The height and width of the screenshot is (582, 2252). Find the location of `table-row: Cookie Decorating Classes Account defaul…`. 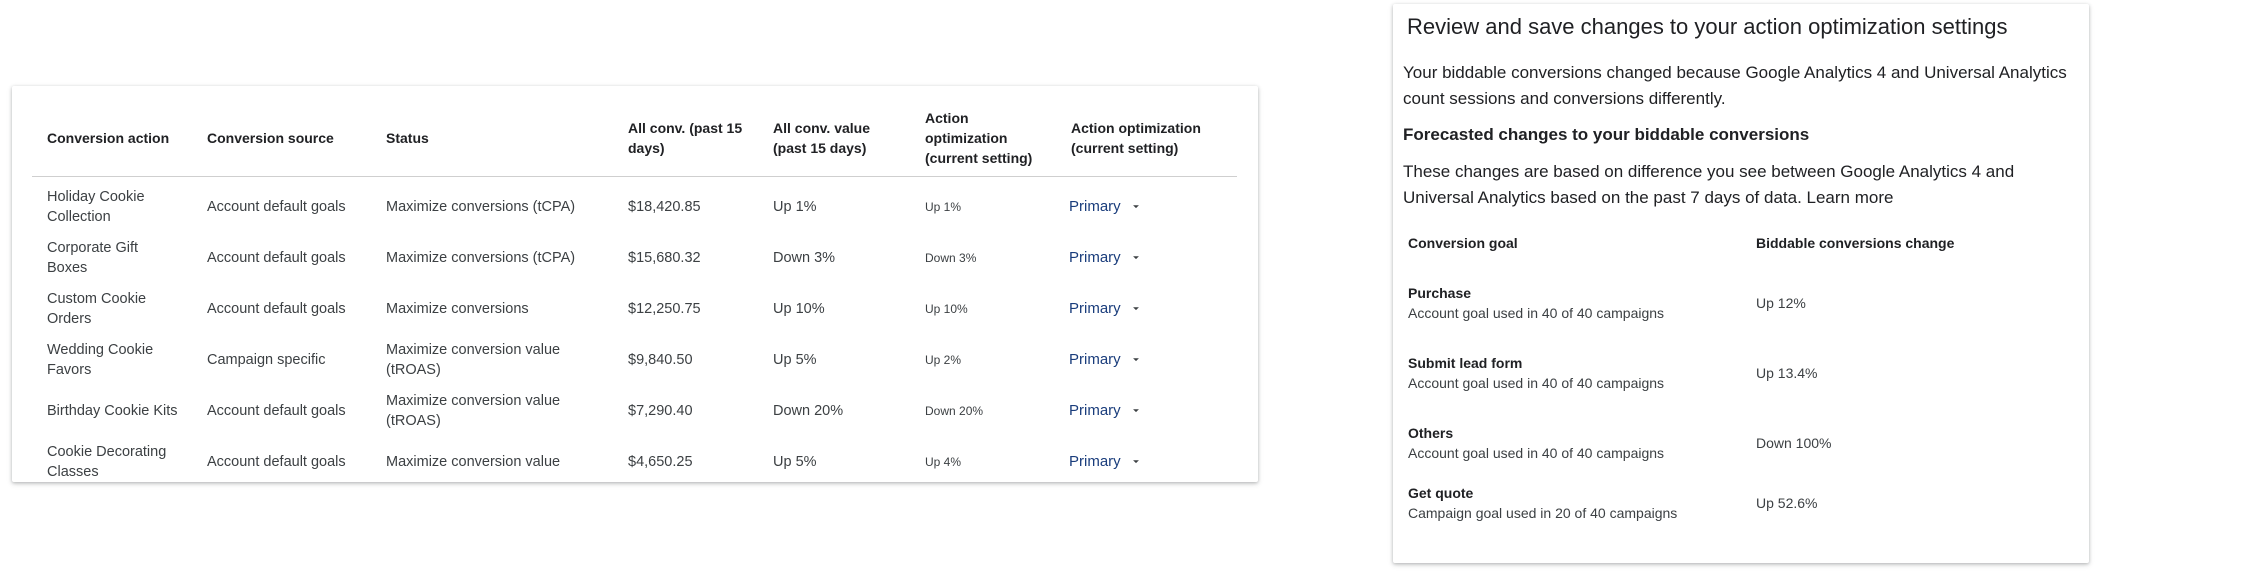

table-row: Cookie Decorating Classes Account defaul… is located at coordinates (634, 461).